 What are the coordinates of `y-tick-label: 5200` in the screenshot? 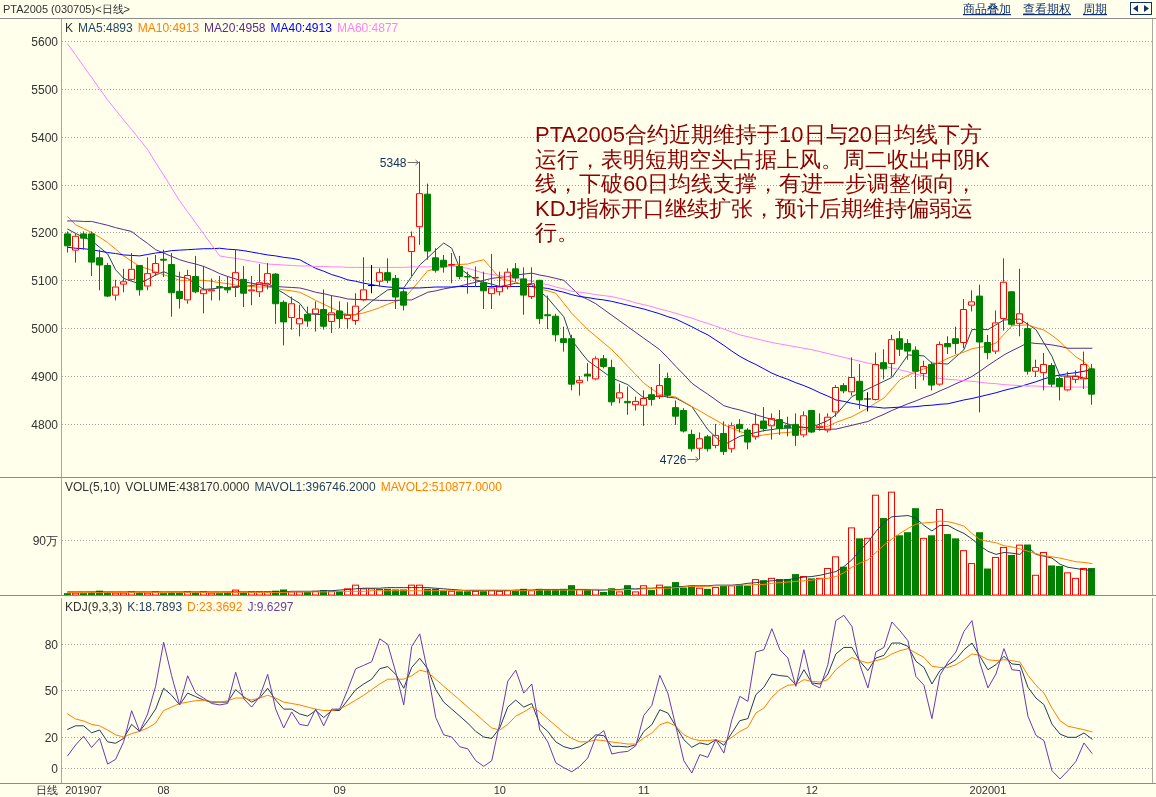 It's located at (45, 232).